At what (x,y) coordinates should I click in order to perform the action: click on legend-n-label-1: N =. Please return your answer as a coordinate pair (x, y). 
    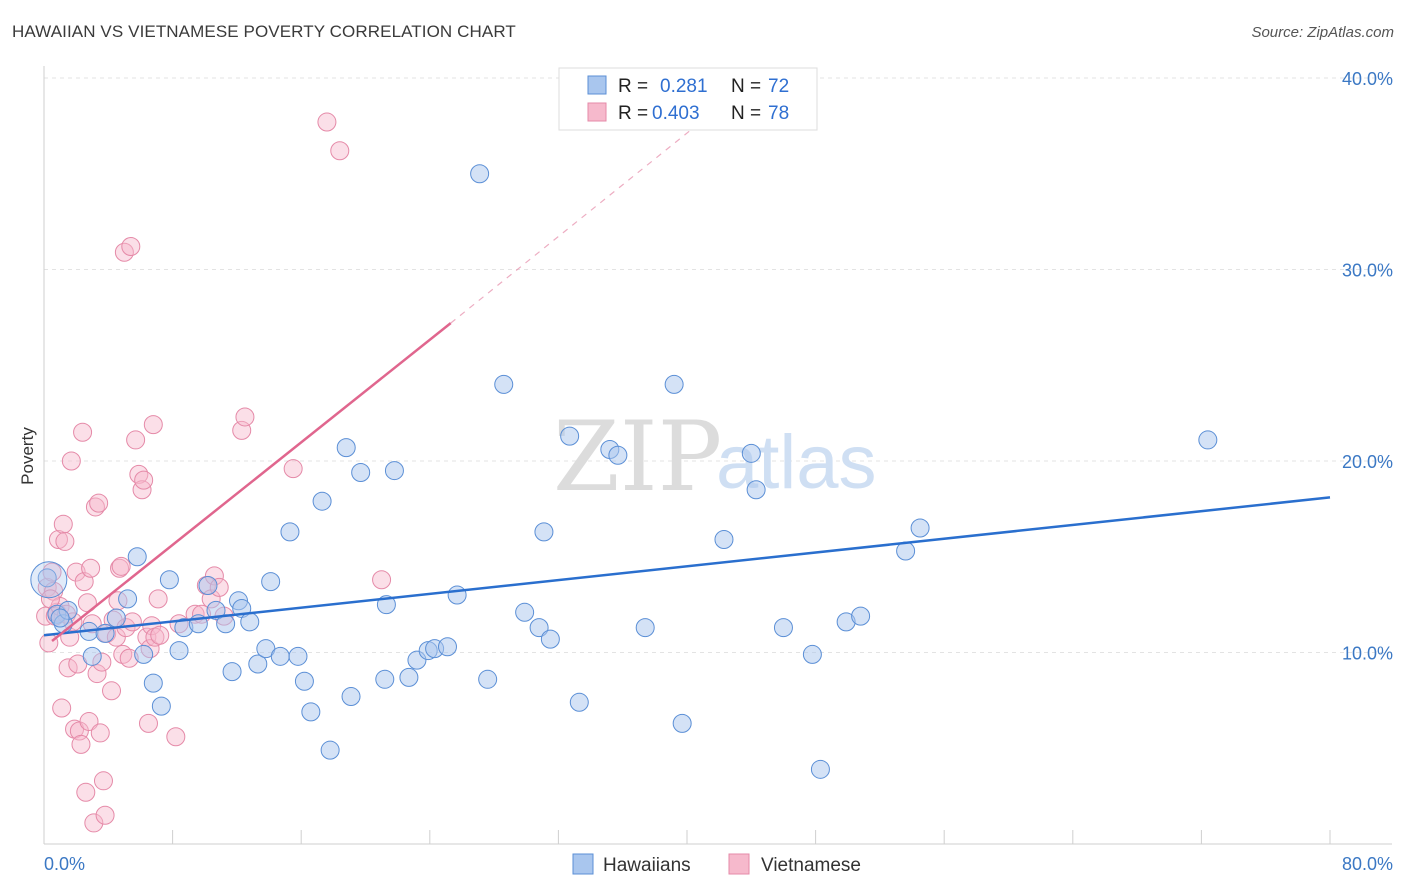
    Looking at the image, I should click on (746, 86).